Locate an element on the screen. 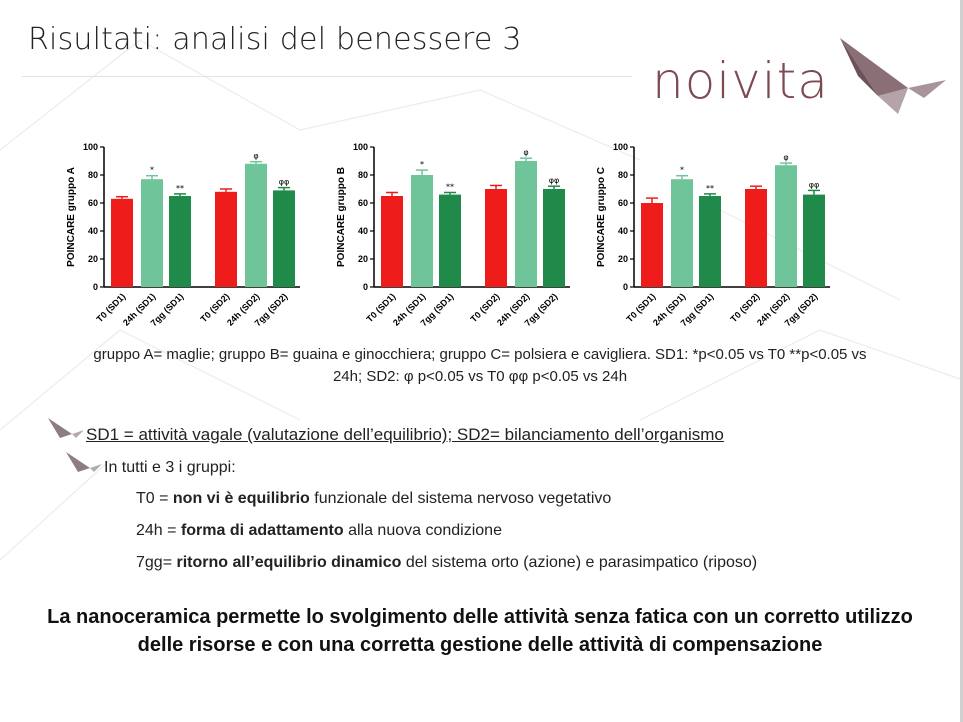 The image size is (963, 722). y-axis-label: POINCARE gruppo C is located at coordinates (601, 217).